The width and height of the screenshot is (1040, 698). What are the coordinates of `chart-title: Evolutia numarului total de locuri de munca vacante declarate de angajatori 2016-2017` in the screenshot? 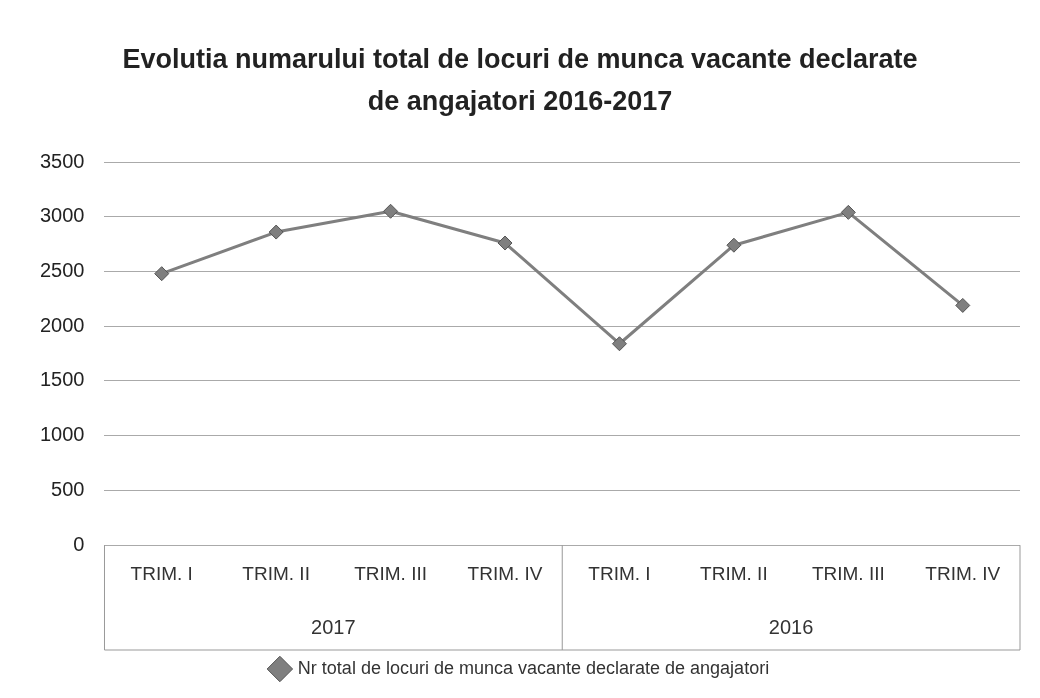 It's located at (520, 80).